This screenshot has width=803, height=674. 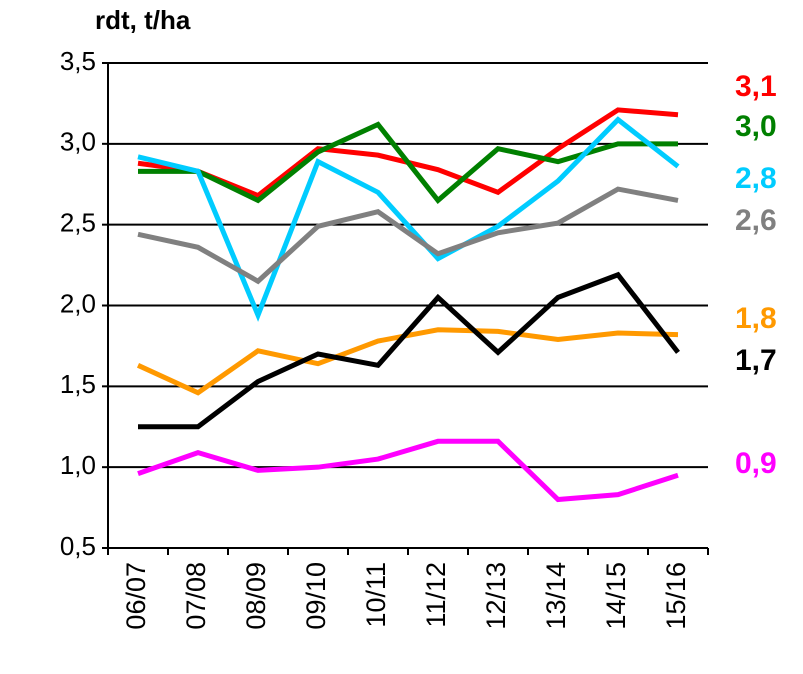 What do you see at coordinates (436, 595) in the screenshot?
I see `x-tick-label: 11/12` at bounding box center [436, 595].